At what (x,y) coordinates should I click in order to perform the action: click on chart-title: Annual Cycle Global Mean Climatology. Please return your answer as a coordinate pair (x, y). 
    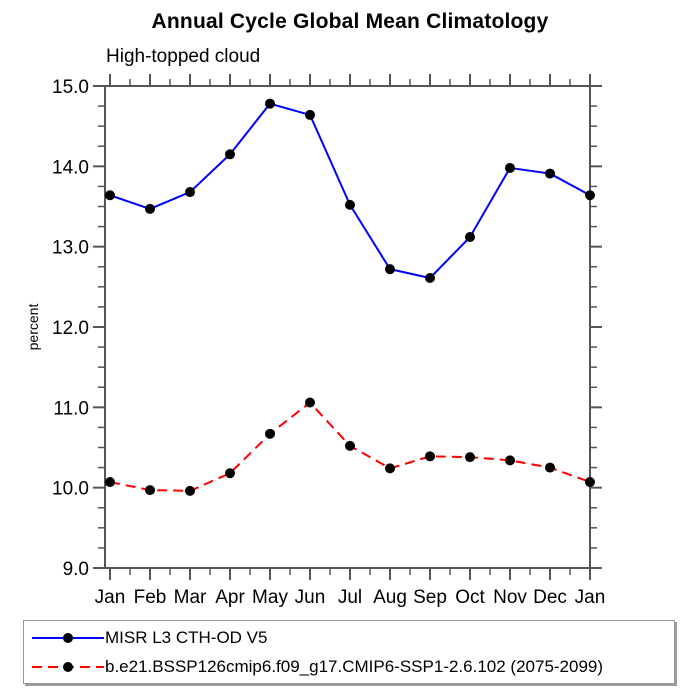
    Looking at the image, I should click on (350, 21).